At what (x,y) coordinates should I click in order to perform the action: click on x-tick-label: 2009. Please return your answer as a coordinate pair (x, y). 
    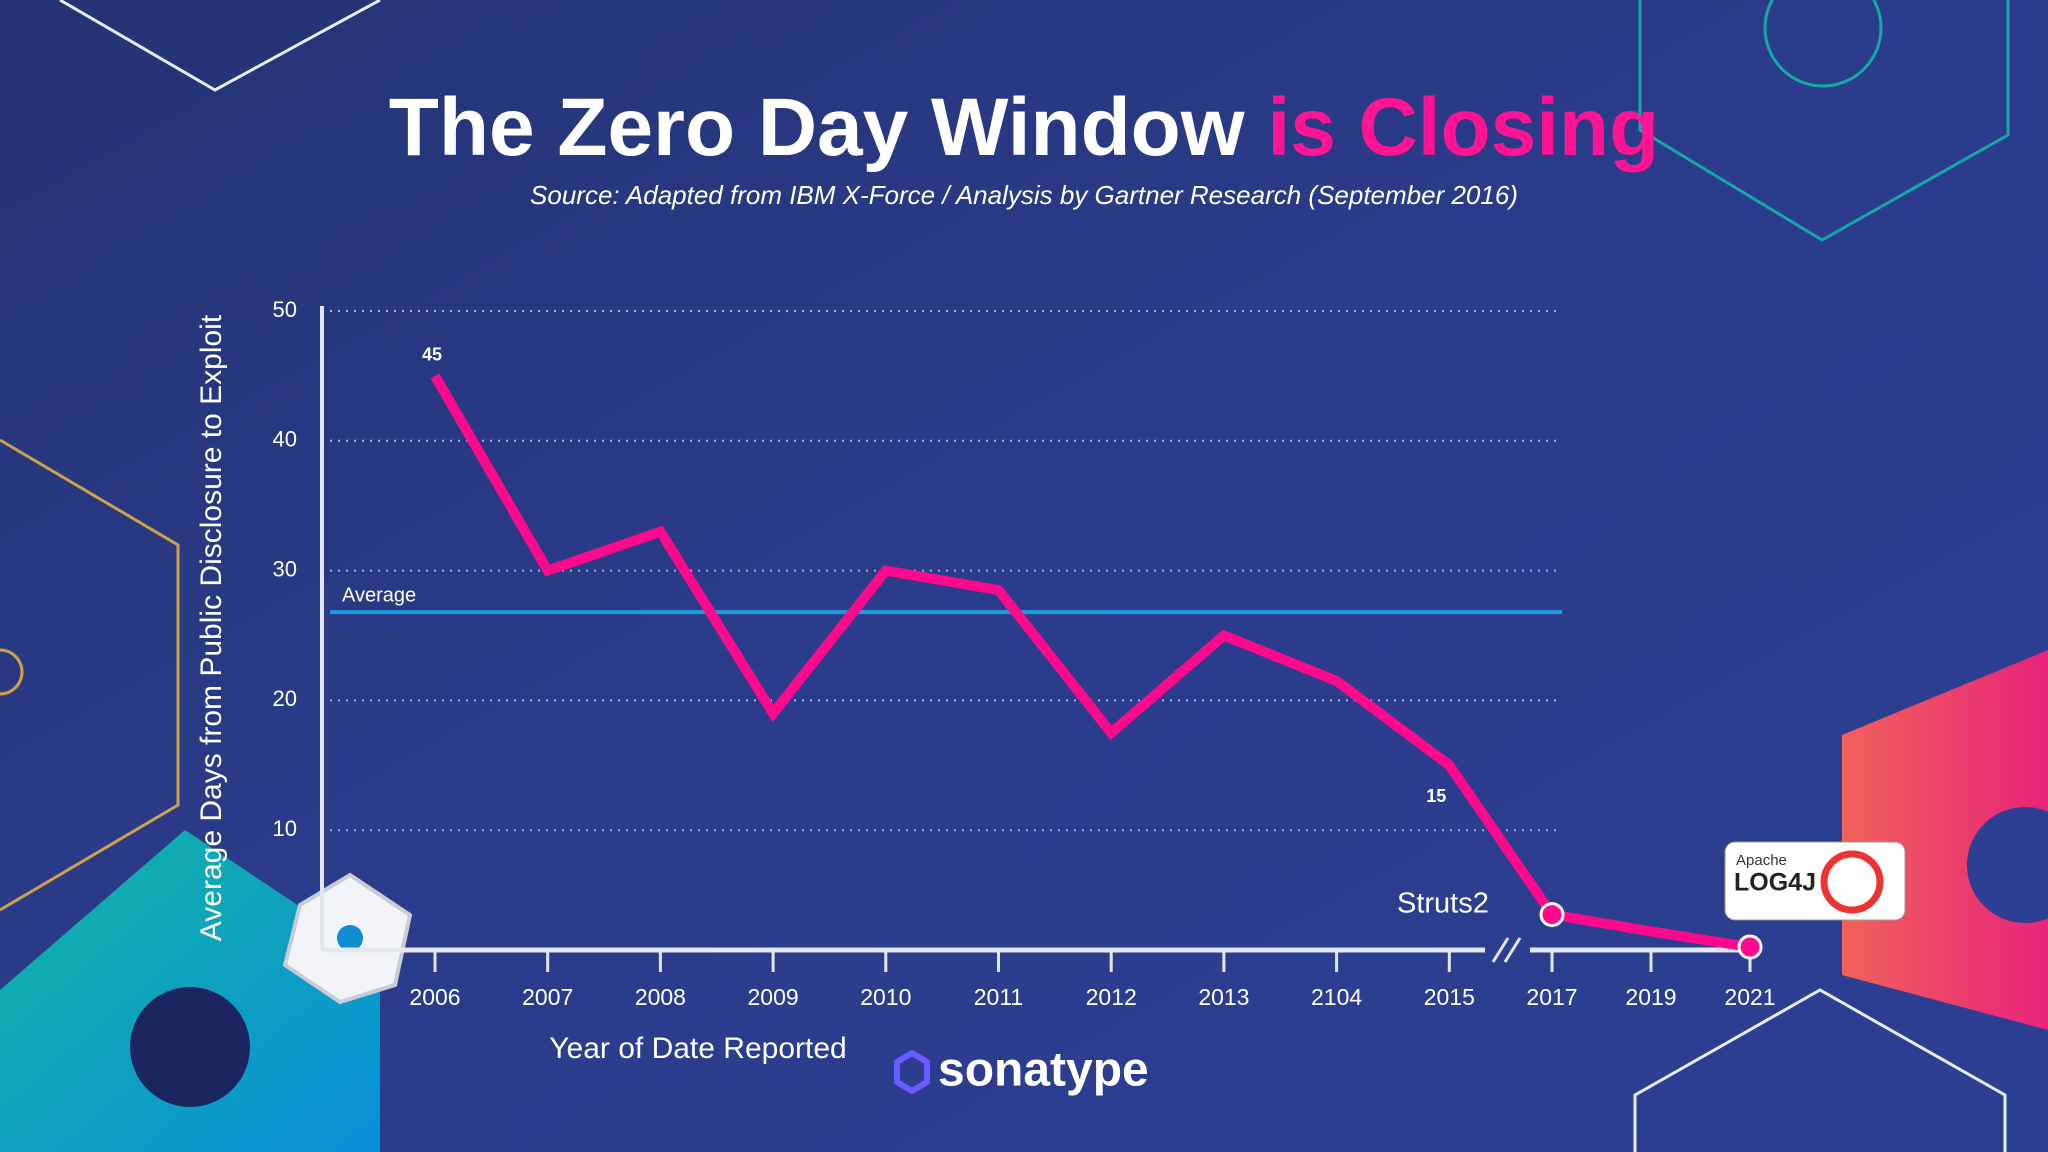
    Looking at the image, I should click on (773, 997).